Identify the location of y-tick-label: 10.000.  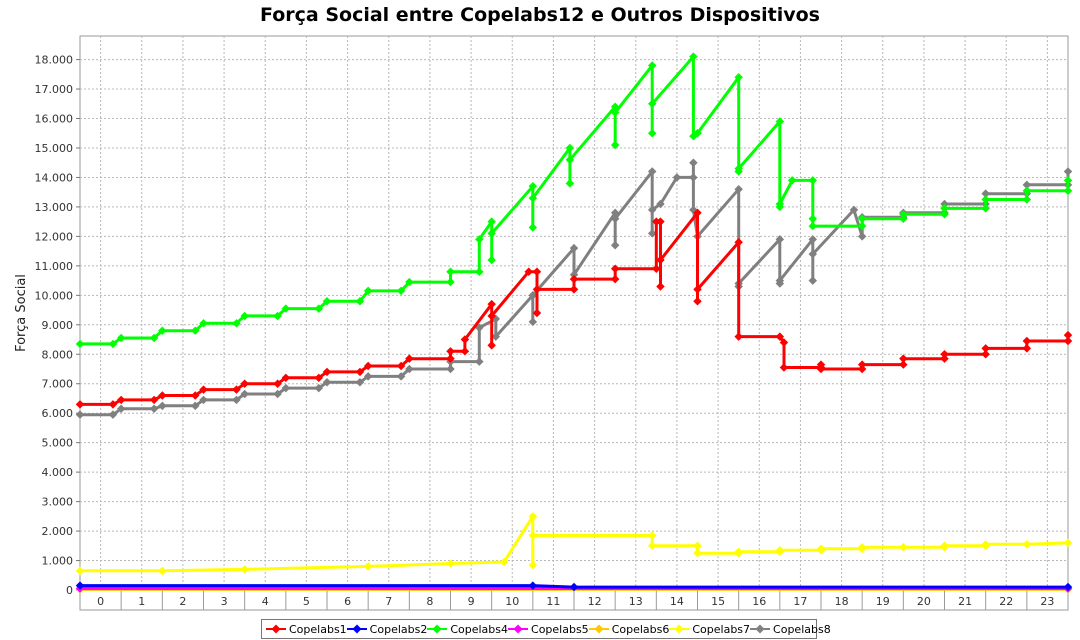
(54, 295).